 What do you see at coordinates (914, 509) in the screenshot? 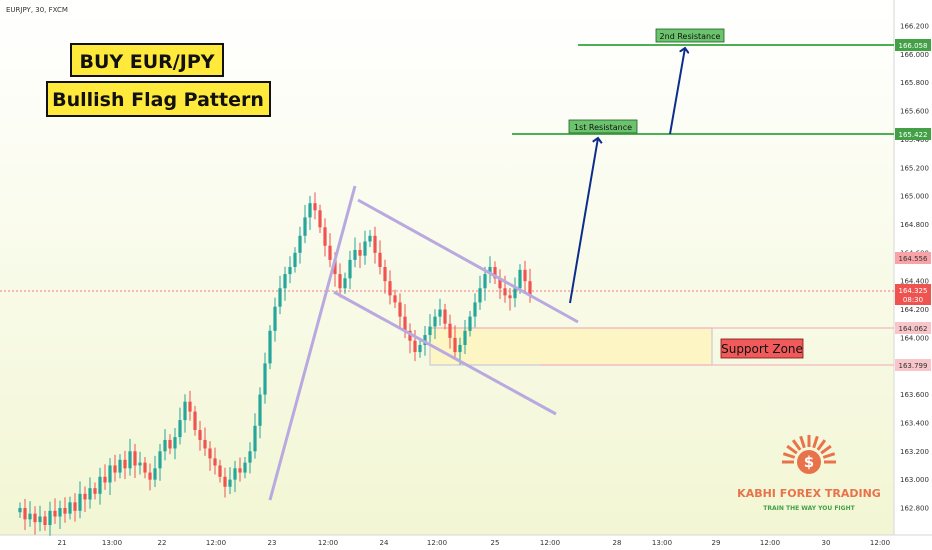
I see `price-tick-label: 162.800` at bounding box center [914, 509].